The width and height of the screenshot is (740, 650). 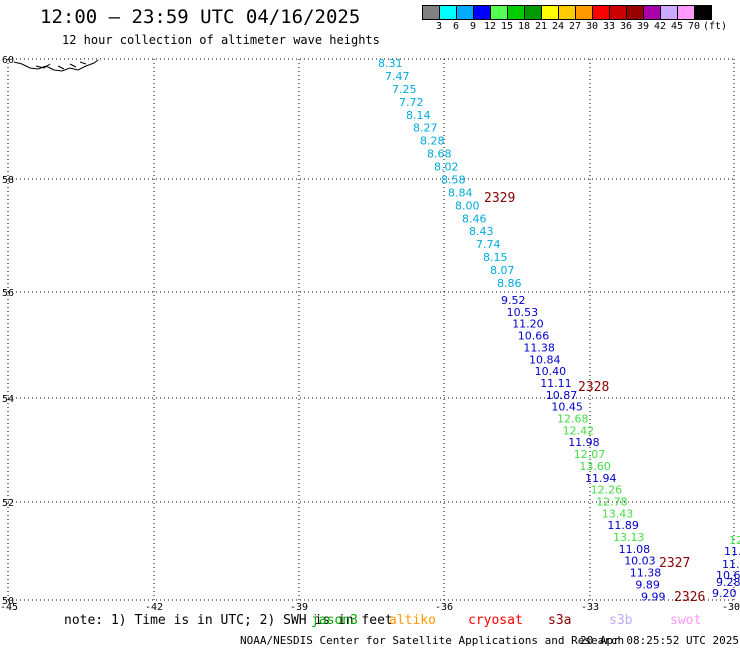 What do you see at coordinates (601, 478) in the screenshot?
I see `wave-height-label: 11.94` at bounding box center [601, 478].